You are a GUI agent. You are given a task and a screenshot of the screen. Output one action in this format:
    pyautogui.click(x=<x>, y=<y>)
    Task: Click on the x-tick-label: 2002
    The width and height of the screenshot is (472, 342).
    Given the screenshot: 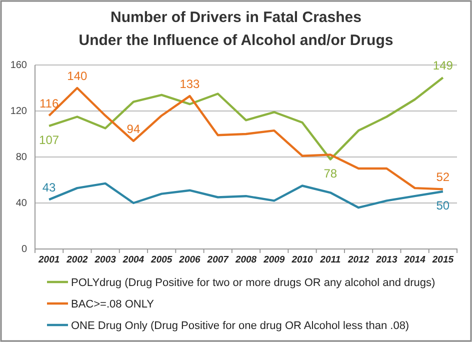 What is the action you would take?
    pyautogui.click(x=77, y=260)
    